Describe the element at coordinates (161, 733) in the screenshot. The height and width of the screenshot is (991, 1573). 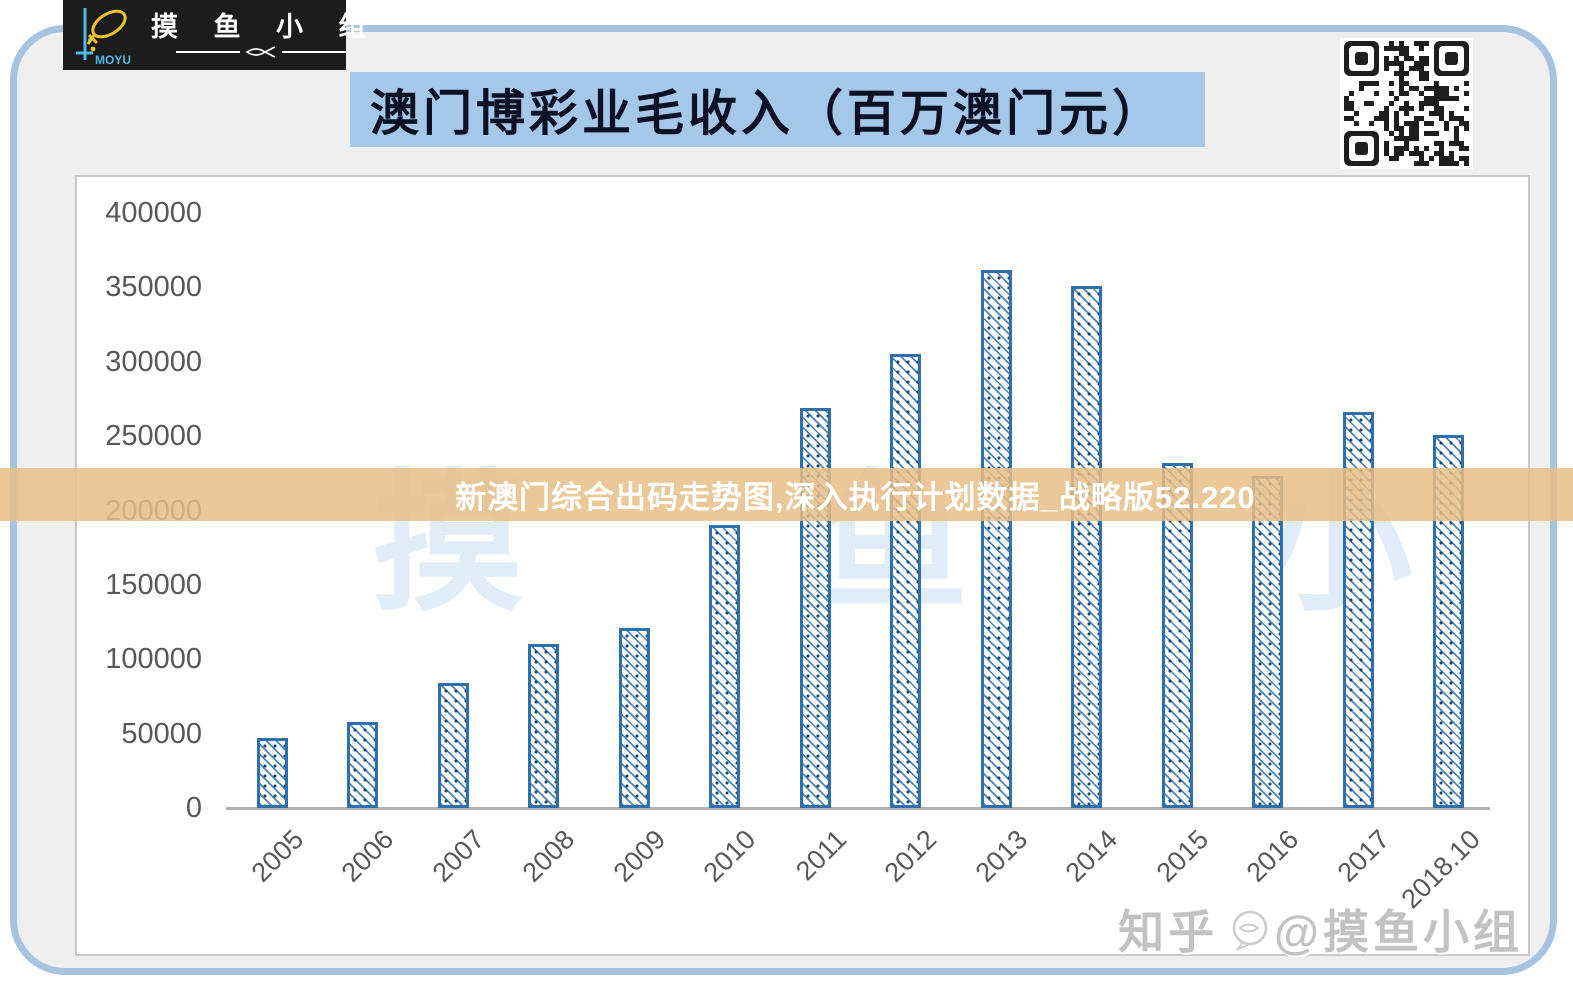
I see `y-axis-tick-label: 50000` at that location.